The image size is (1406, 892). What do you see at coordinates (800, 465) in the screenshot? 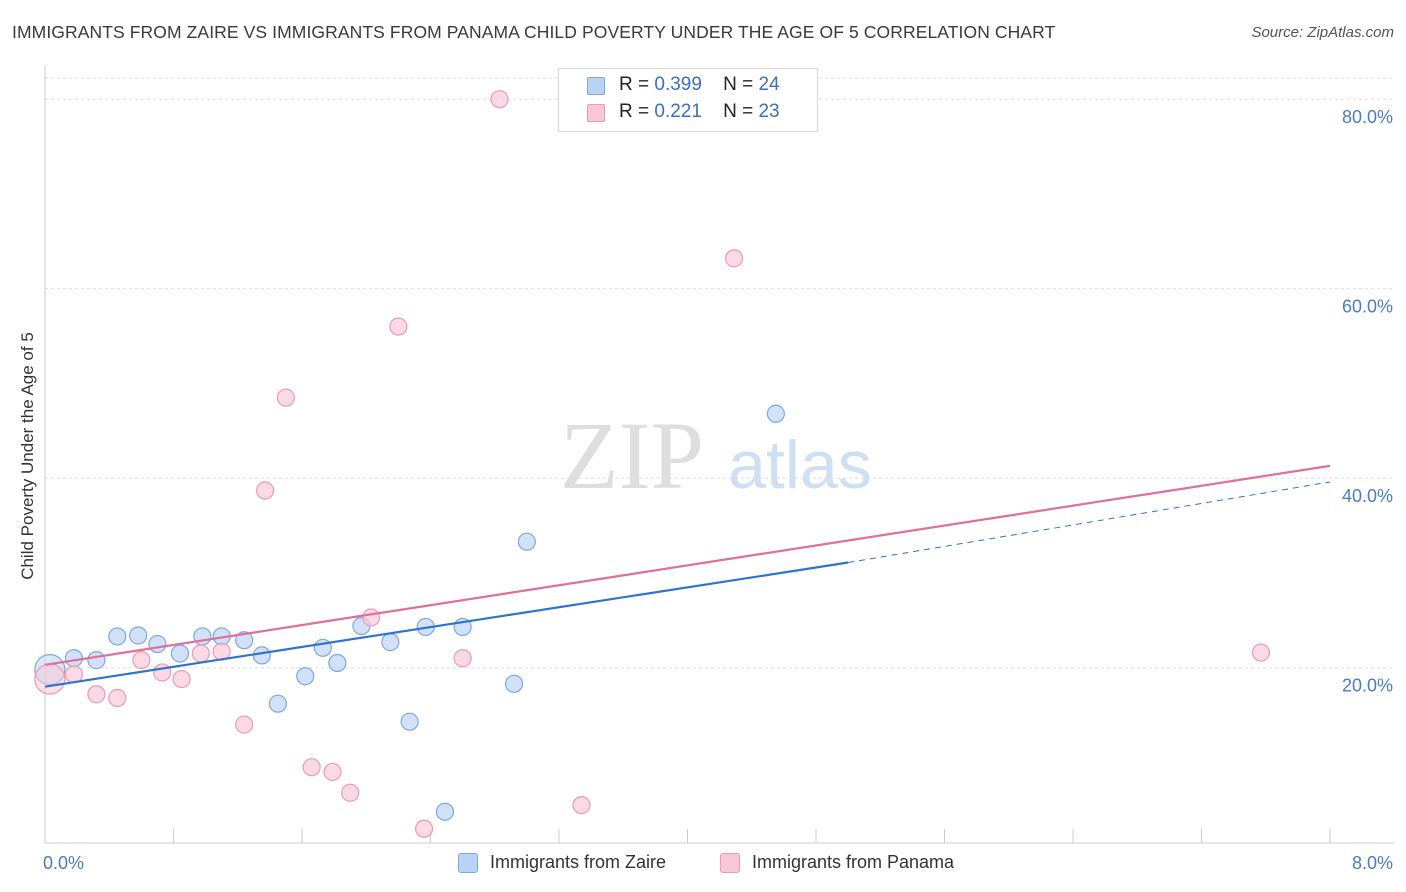
I see `watermark-atlas: atlas` at bounding box center [800, 465].